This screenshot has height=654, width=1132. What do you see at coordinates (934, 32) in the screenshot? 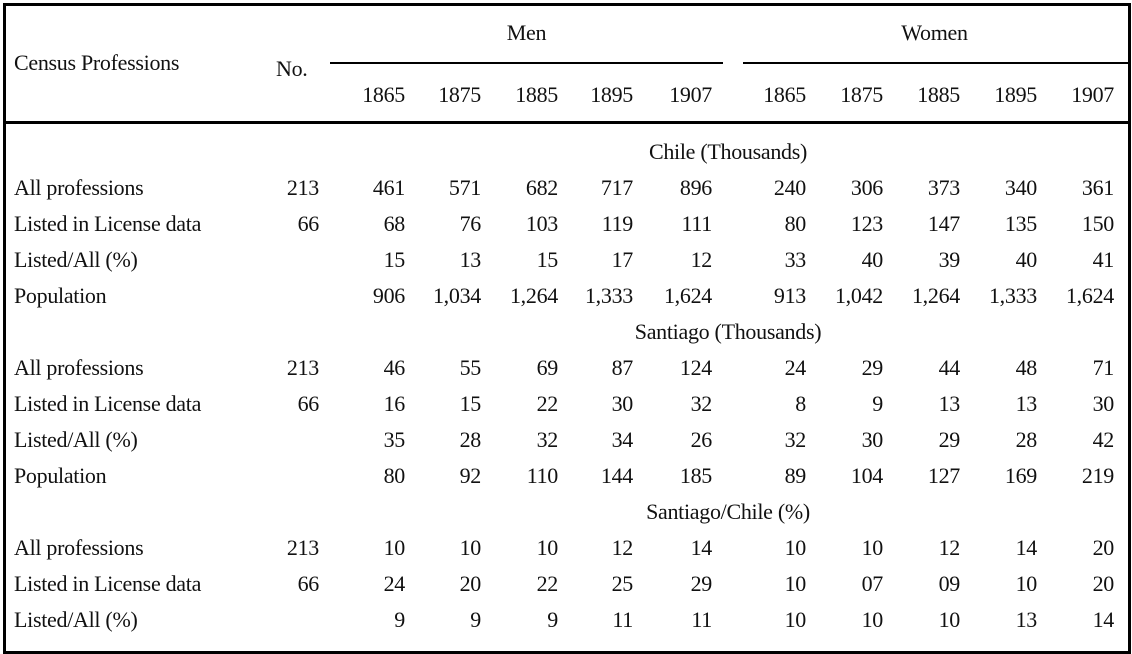
I see `group-header-women: Women` at bounding box center [934, 32].